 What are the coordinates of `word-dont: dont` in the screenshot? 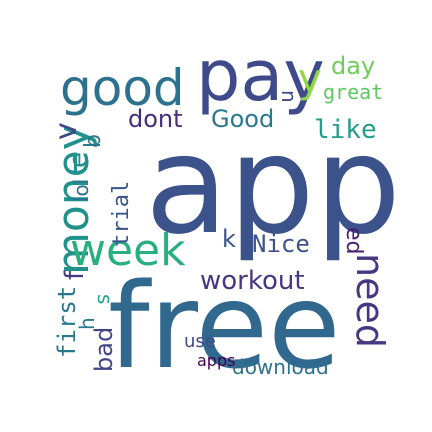 It's located at (155, 119).